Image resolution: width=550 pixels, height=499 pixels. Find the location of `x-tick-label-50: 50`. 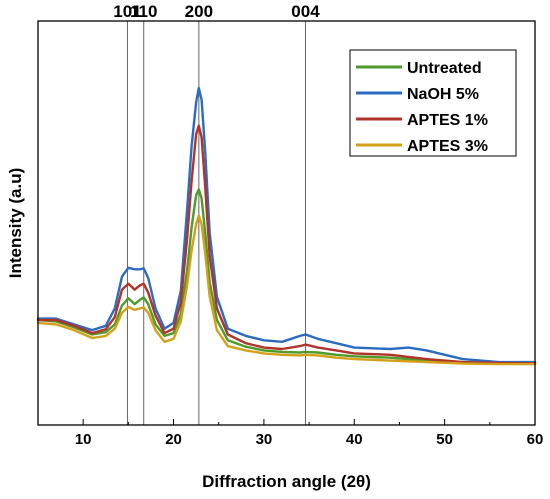

x-tick-label-50: 50 is located at coordinates (444, 439).